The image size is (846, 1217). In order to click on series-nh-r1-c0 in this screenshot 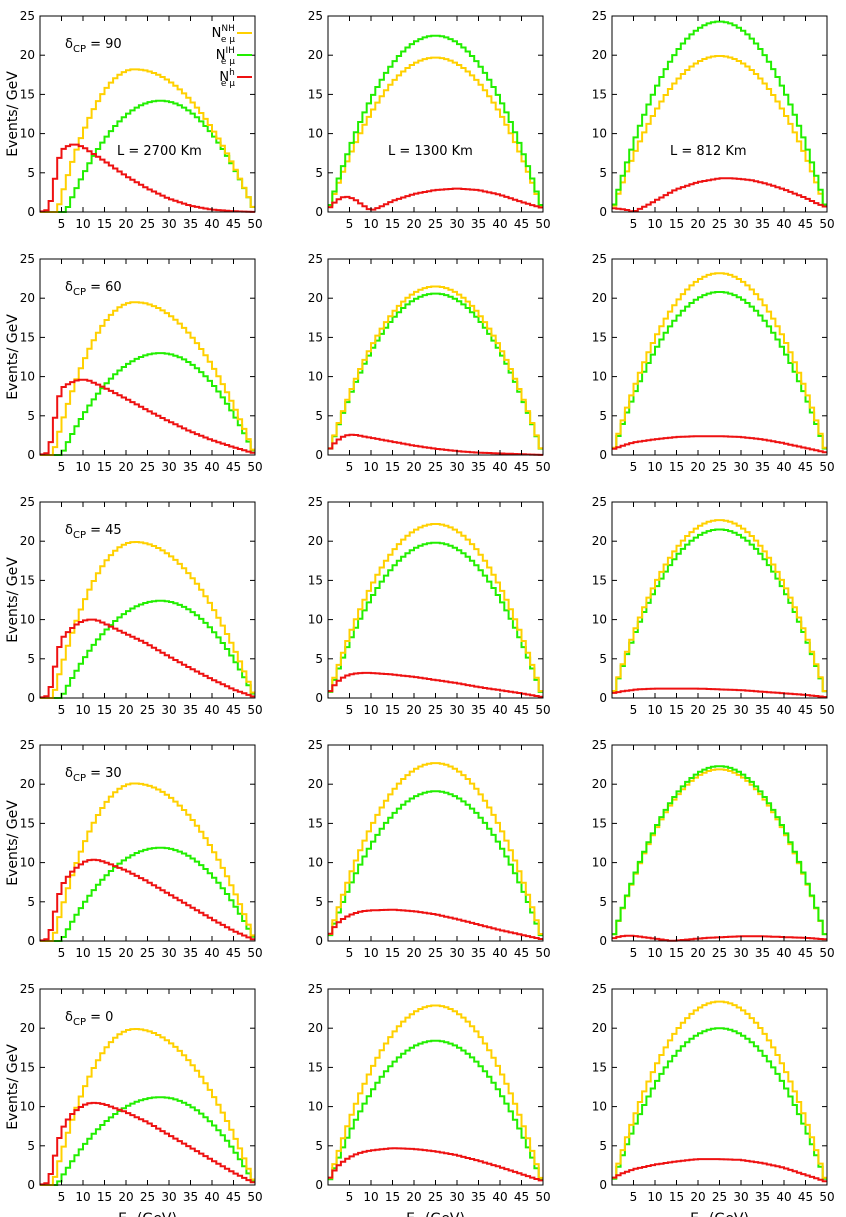, I will do `click(147, 378)`.